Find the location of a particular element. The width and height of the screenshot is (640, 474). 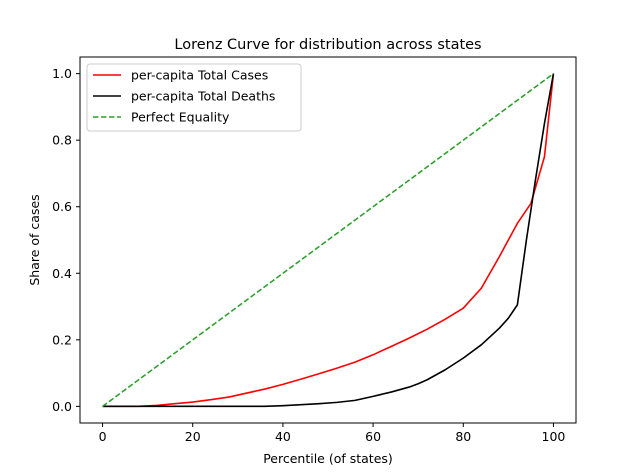

x-tick-label: 40 is located at coordinates (283, 436).